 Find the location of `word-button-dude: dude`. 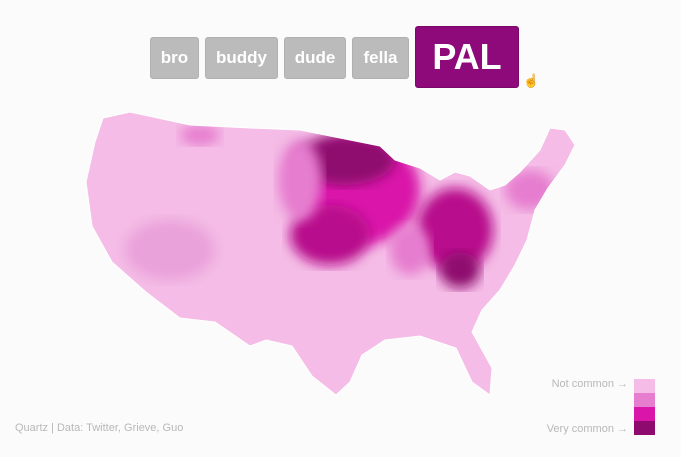

word-button-dude: dude is located at coordinates (315, 58).